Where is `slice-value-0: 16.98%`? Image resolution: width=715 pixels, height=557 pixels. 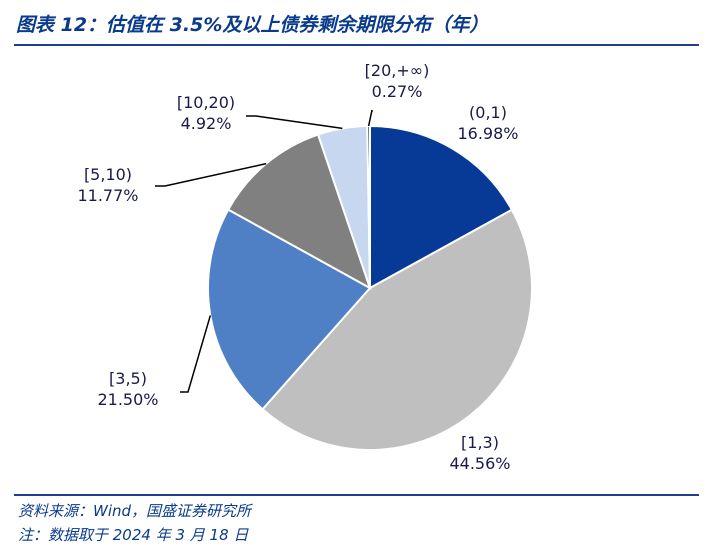 slice-value-0: 16.98% is located at coordinates (487, 133).